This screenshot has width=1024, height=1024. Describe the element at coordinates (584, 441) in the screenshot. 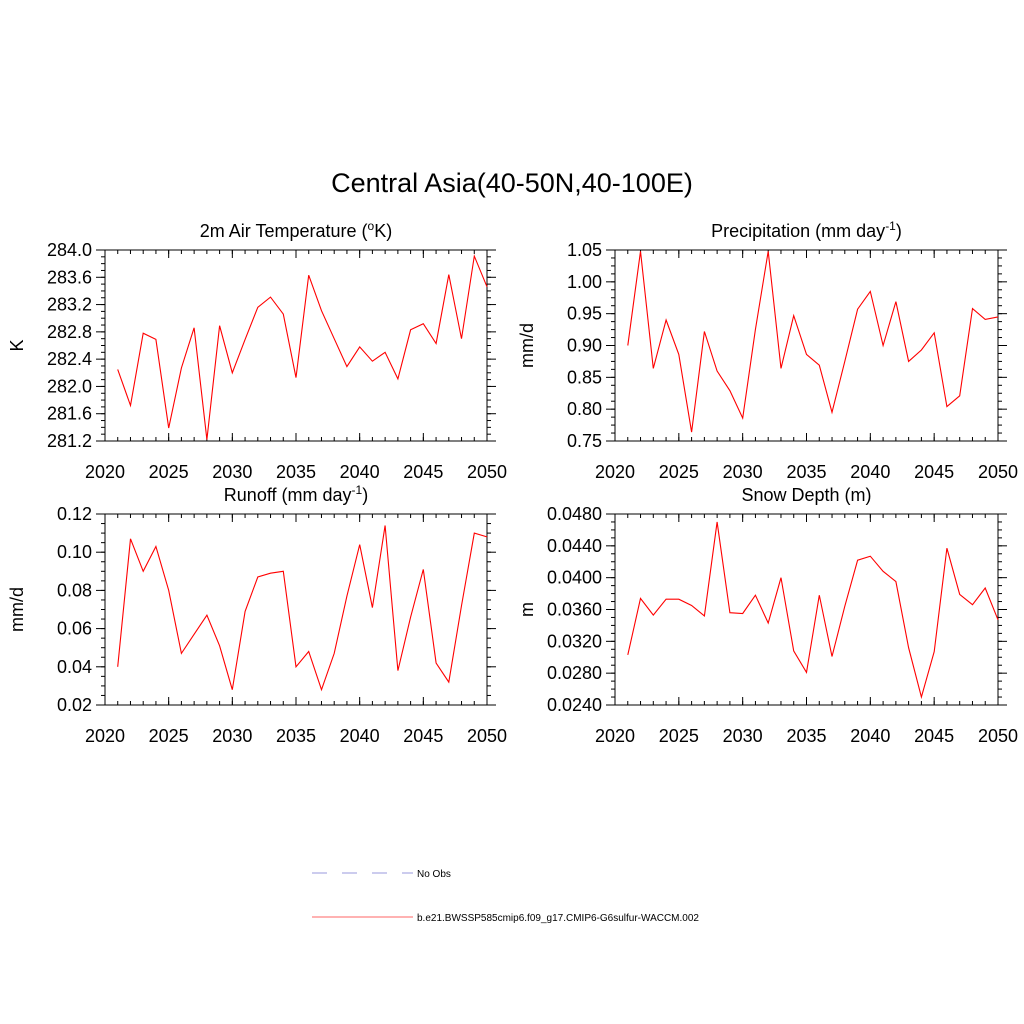

I see `y-tick-label: 0.75` at that location.